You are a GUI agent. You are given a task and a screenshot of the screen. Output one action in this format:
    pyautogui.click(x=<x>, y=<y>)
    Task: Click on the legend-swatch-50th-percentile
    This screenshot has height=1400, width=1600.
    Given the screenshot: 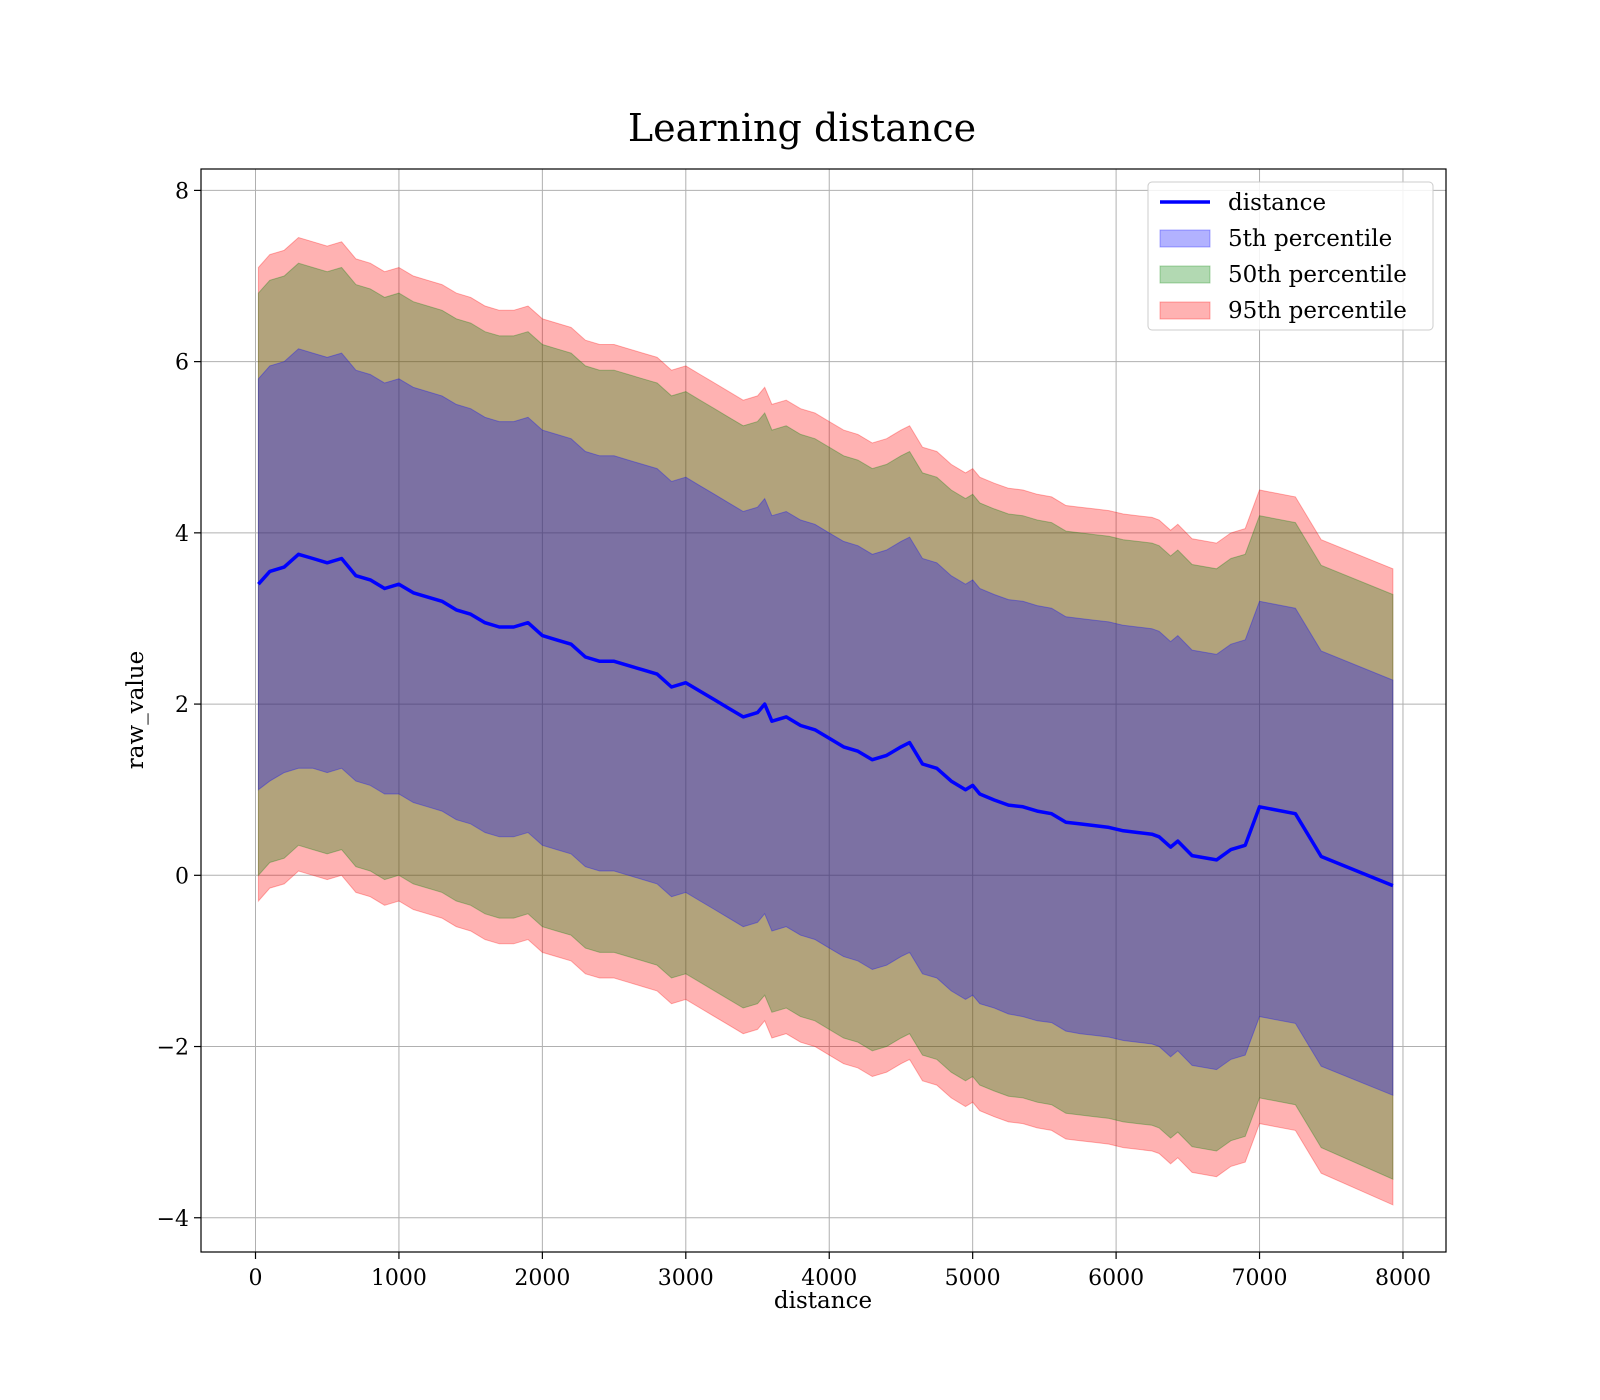 What is the action you would take?
    pyautogui.click(x=1185, y=274)
    